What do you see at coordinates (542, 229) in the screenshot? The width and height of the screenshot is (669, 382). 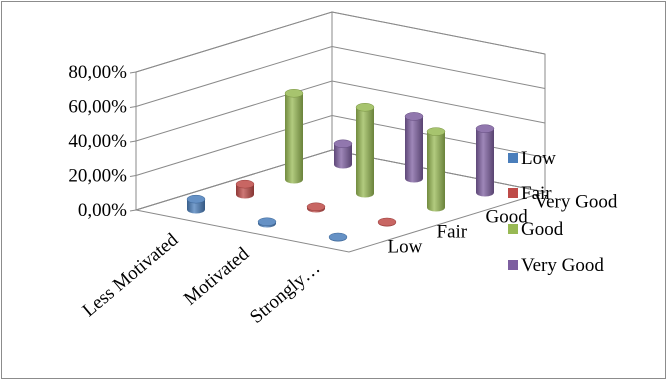 I see `legend-label: Good` at bounding box center [542, 229].